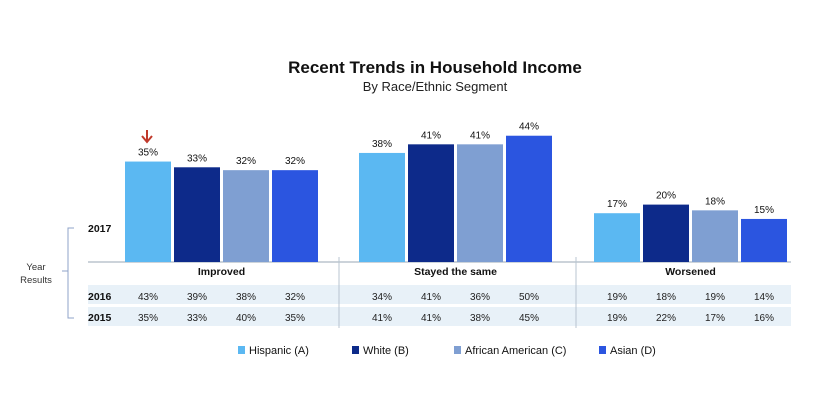  Describe the element at coordinates (666, 297) in the screenshot. I see `table-cell: 18%` at that location.